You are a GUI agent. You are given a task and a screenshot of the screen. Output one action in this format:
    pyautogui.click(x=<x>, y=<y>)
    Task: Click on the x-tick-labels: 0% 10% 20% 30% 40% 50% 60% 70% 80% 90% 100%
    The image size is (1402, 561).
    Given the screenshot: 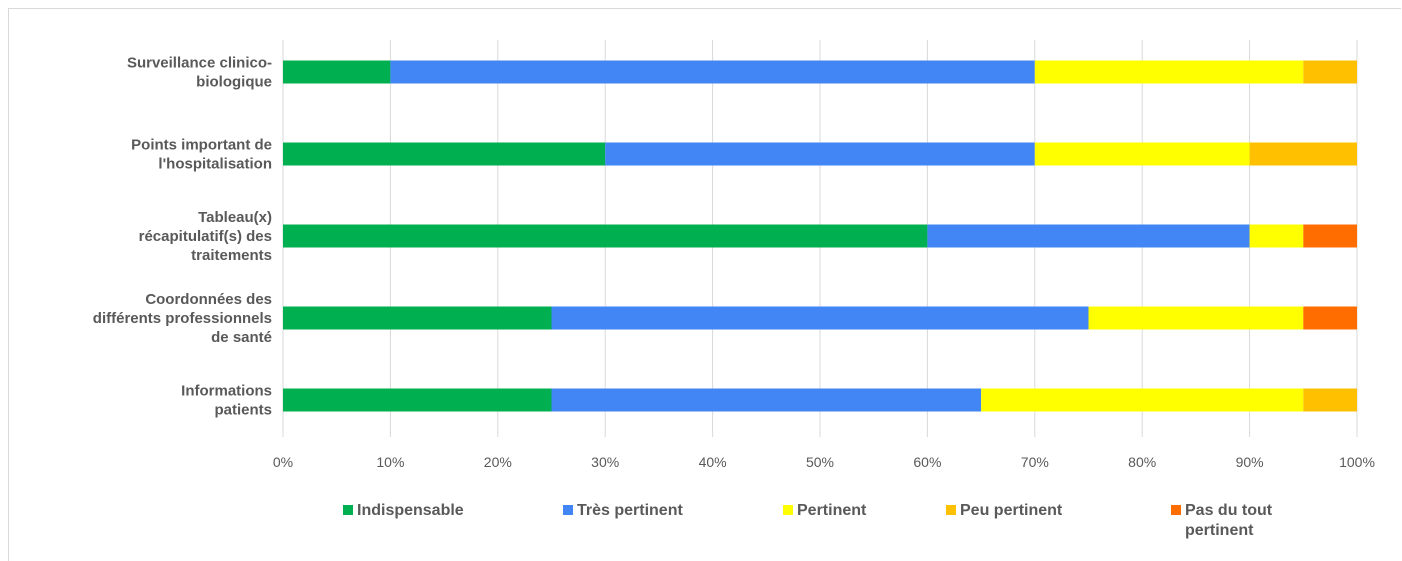 What is the action you would take?
    pyautogui.click(x=824, y=462)
    